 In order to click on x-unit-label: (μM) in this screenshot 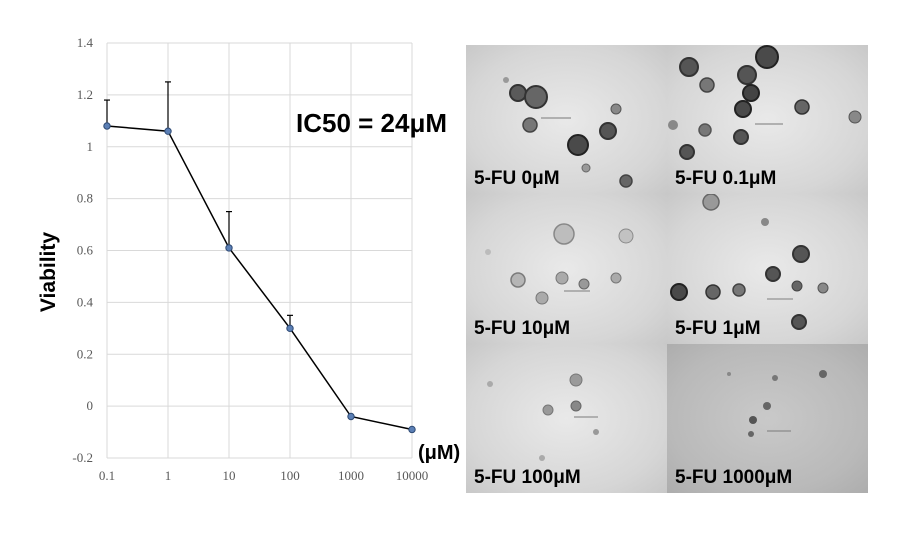, I will do `click(439, 453)`.